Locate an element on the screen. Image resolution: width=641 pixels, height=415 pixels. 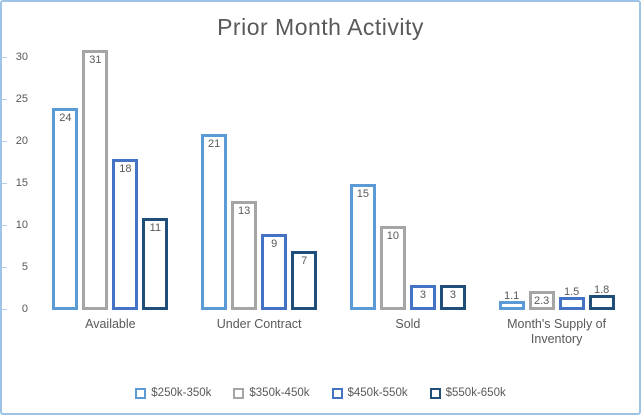
bar-value-label: 2.3 is located at coordinates (541, 301).